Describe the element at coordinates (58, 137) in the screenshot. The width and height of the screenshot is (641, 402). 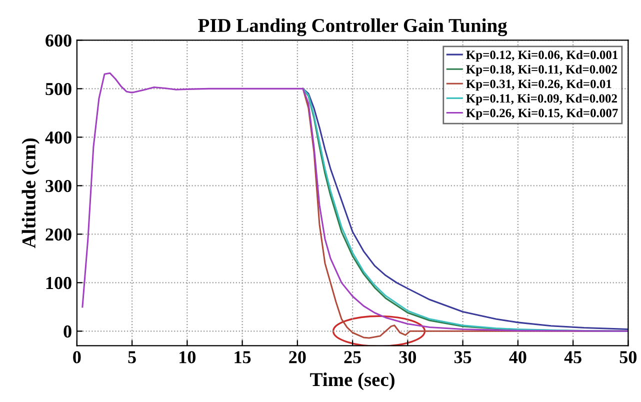
I see `y-tick-label: 400` at that location.